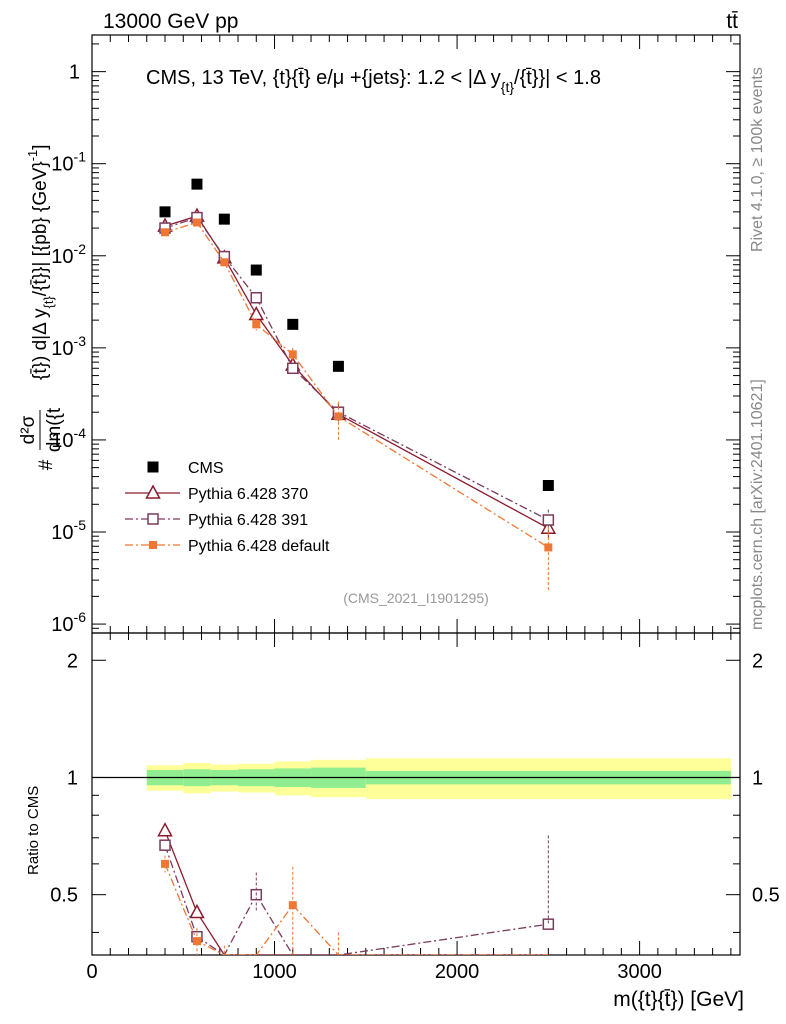 The width and height of the screenshot is (786, 1024). What do you see at coordinates (28, 429) in the screenshot?
I see `svg-text: d²σ` at bounding box center [28, 429].